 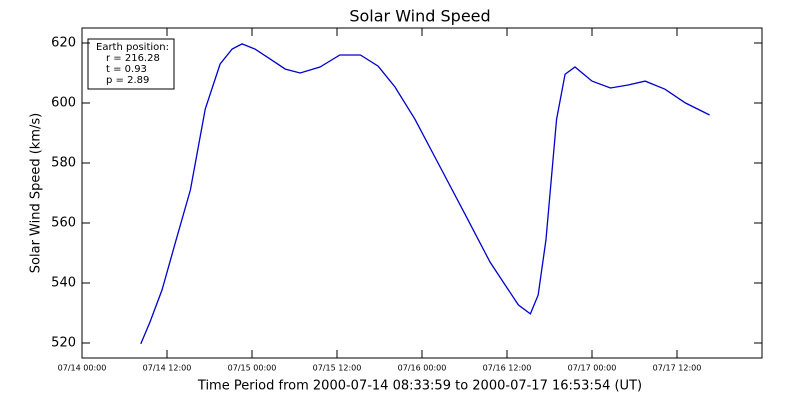 I want to click on x-tick-label: 07/15 00:00, so click(x=252, y=368).